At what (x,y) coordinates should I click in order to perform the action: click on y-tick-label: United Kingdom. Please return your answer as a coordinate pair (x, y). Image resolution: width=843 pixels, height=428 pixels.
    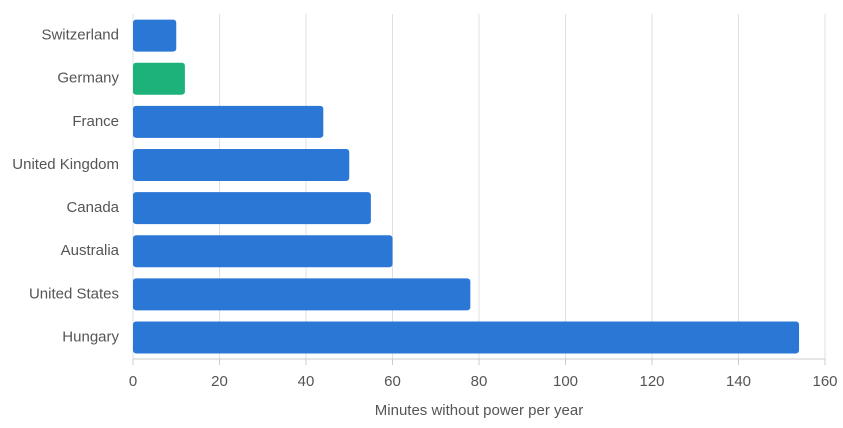
    Looking at the image, I should click on (65, 164).